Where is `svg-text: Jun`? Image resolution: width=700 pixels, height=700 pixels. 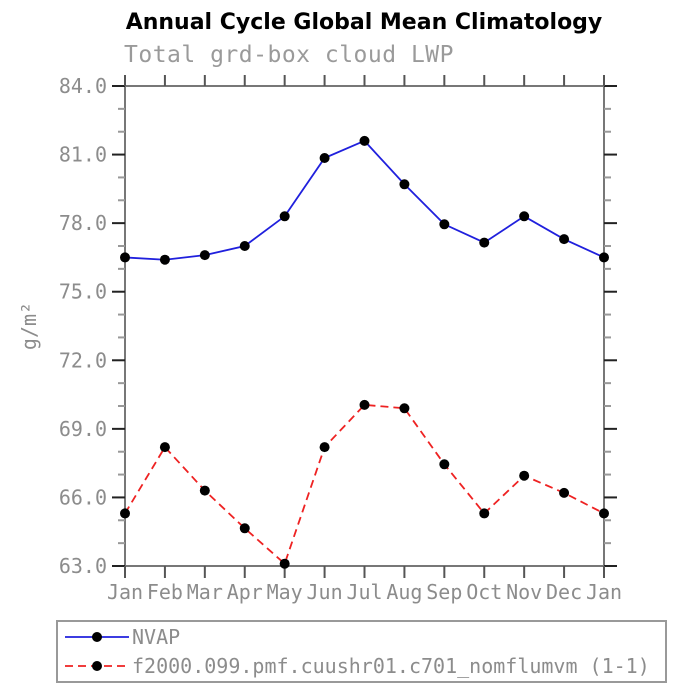
svg-text: Jun is located at coordinates (325, 592).